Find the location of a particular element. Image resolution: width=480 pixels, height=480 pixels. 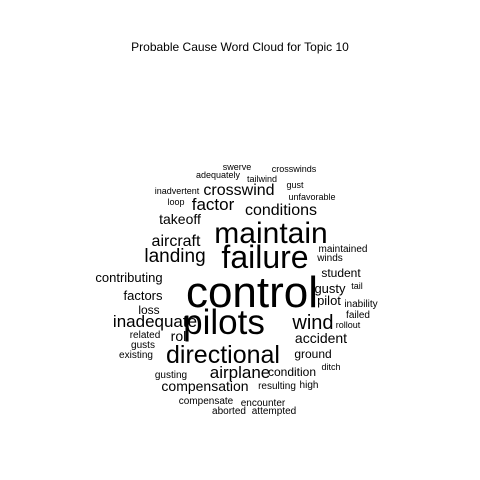

word-loop: loop is located at coordinates (175, 202).